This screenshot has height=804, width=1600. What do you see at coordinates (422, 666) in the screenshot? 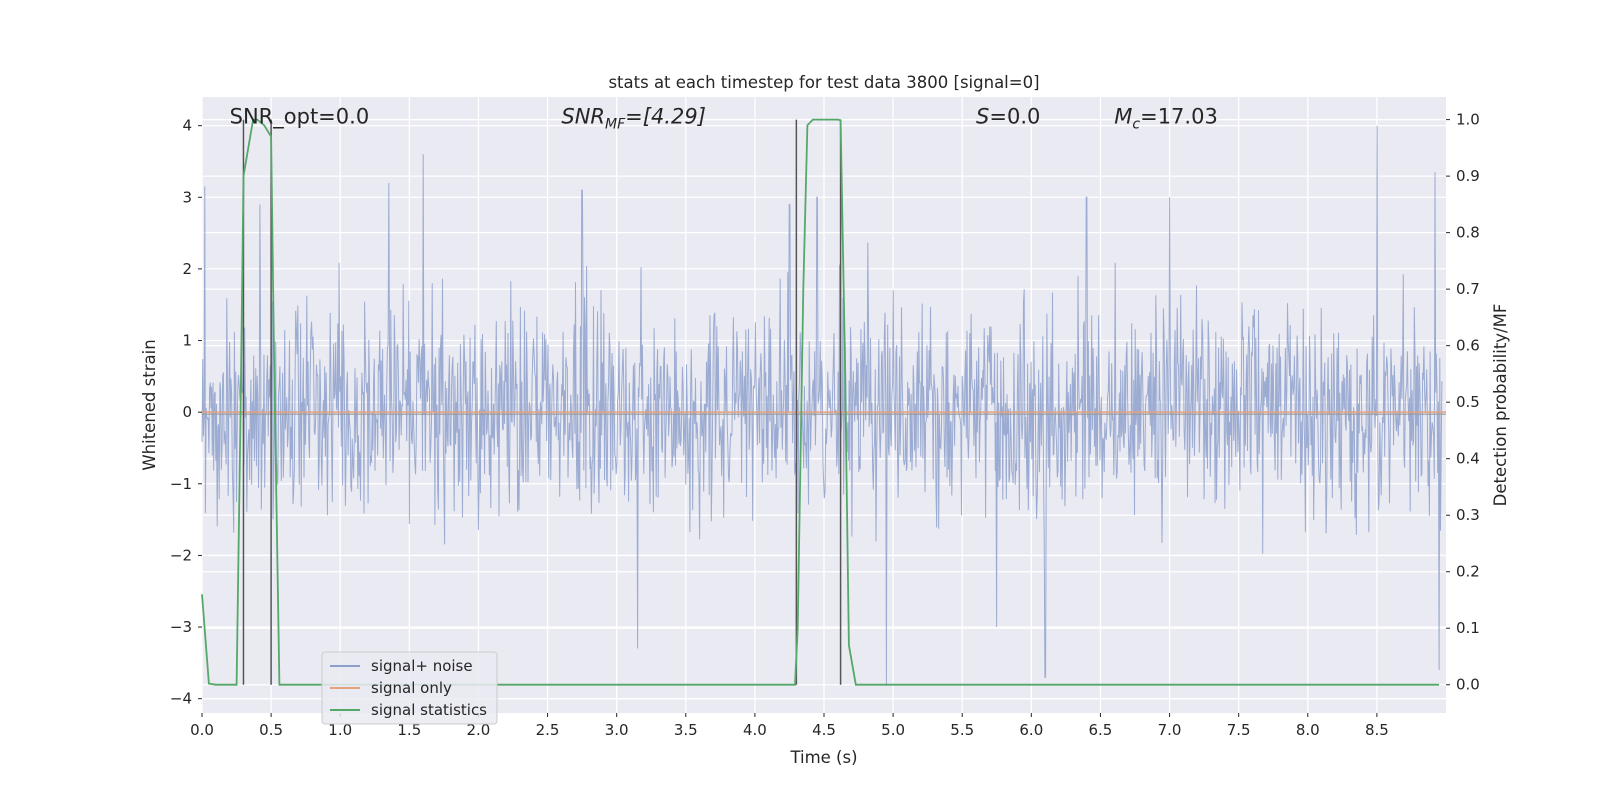
I see `legend-label-signal-noise: signal+ noise` at bounding box center [422, 666].